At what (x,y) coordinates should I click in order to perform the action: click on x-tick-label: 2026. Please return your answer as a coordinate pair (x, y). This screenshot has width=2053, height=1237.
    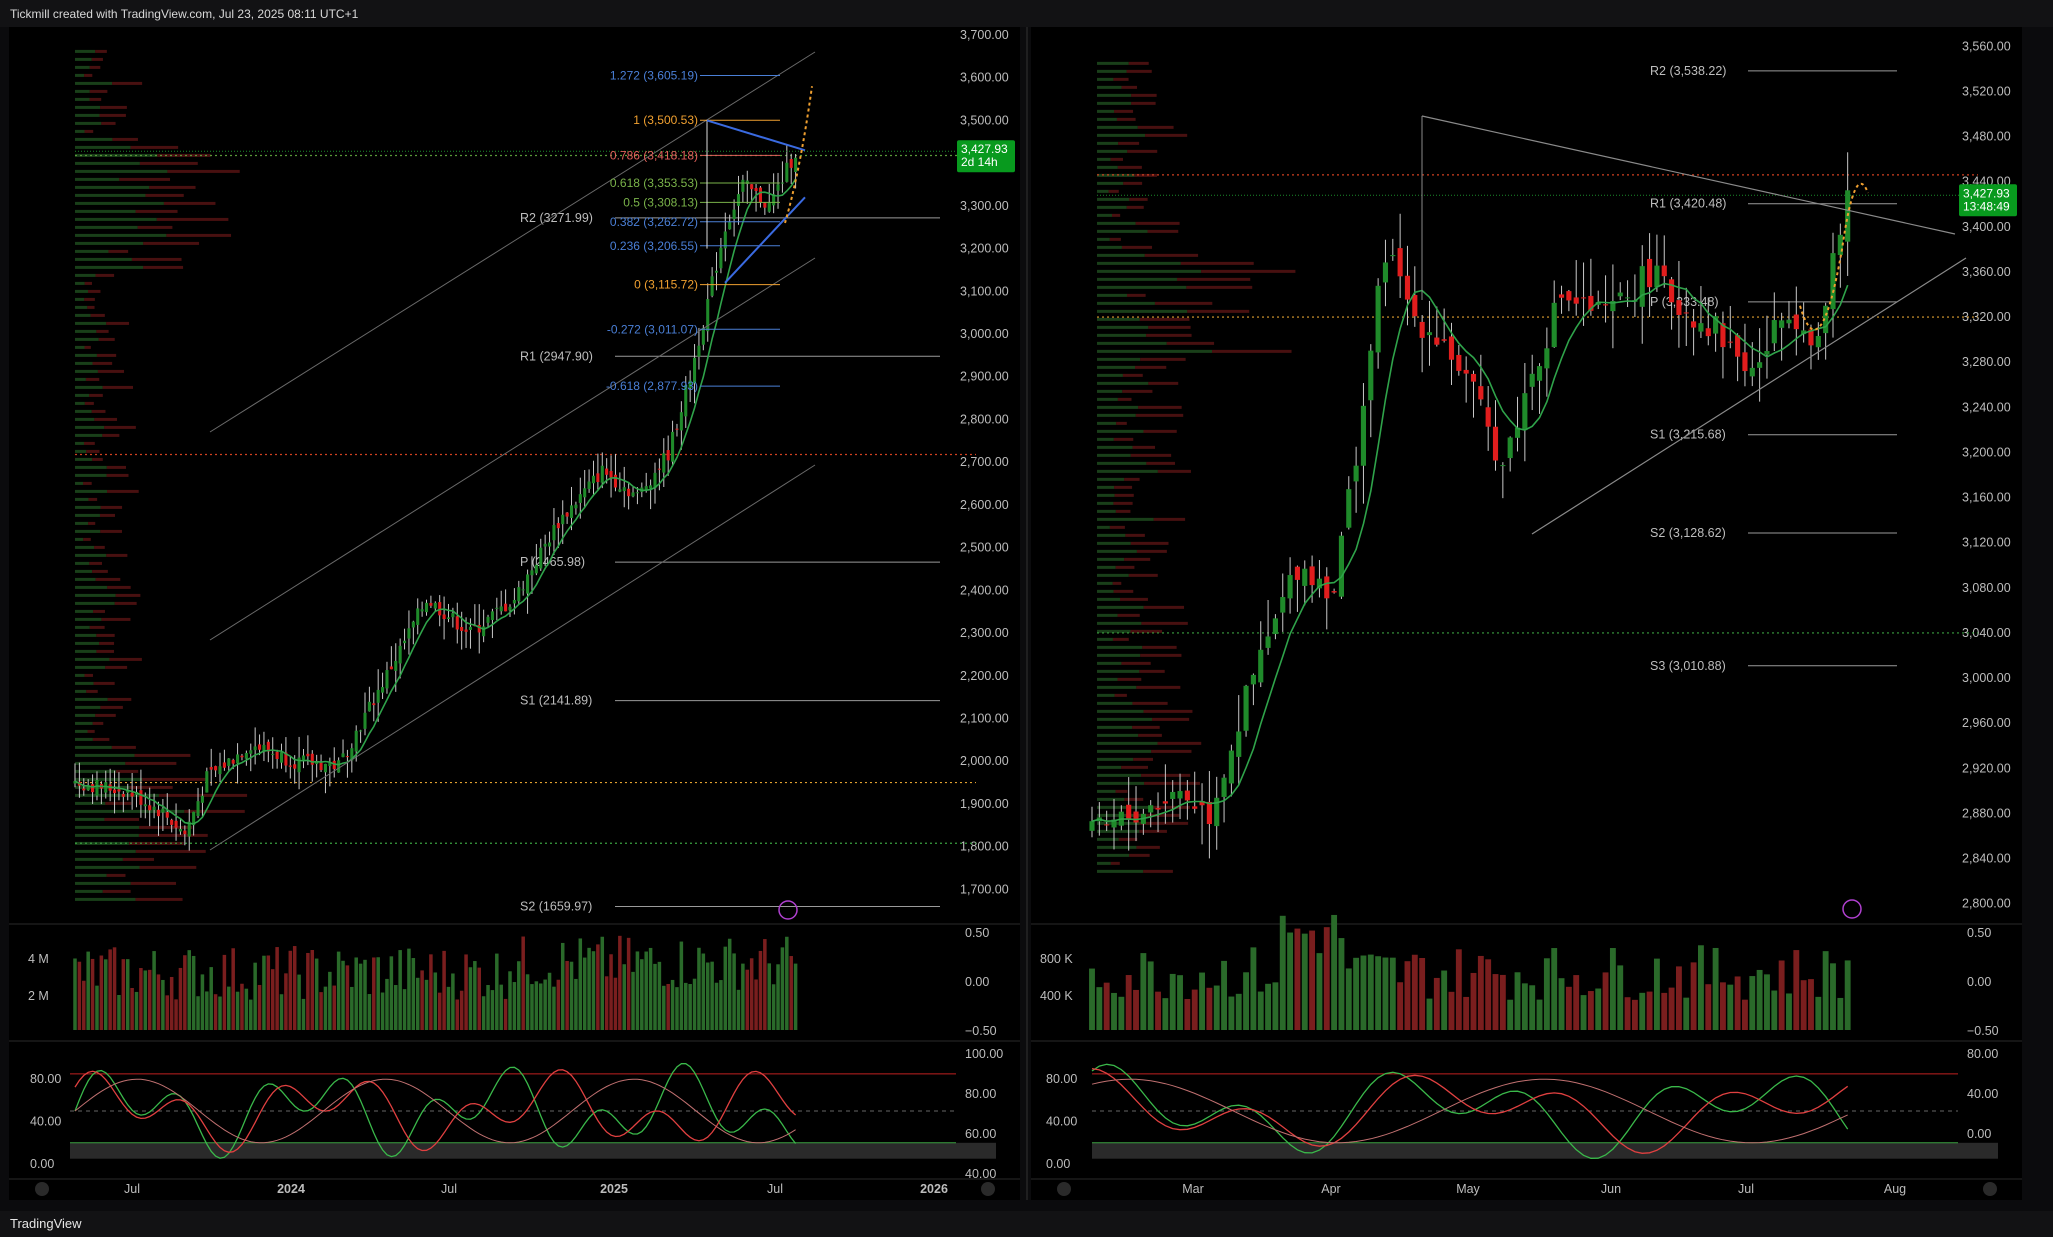
    Looking at the image, I should click on (934, 1189).